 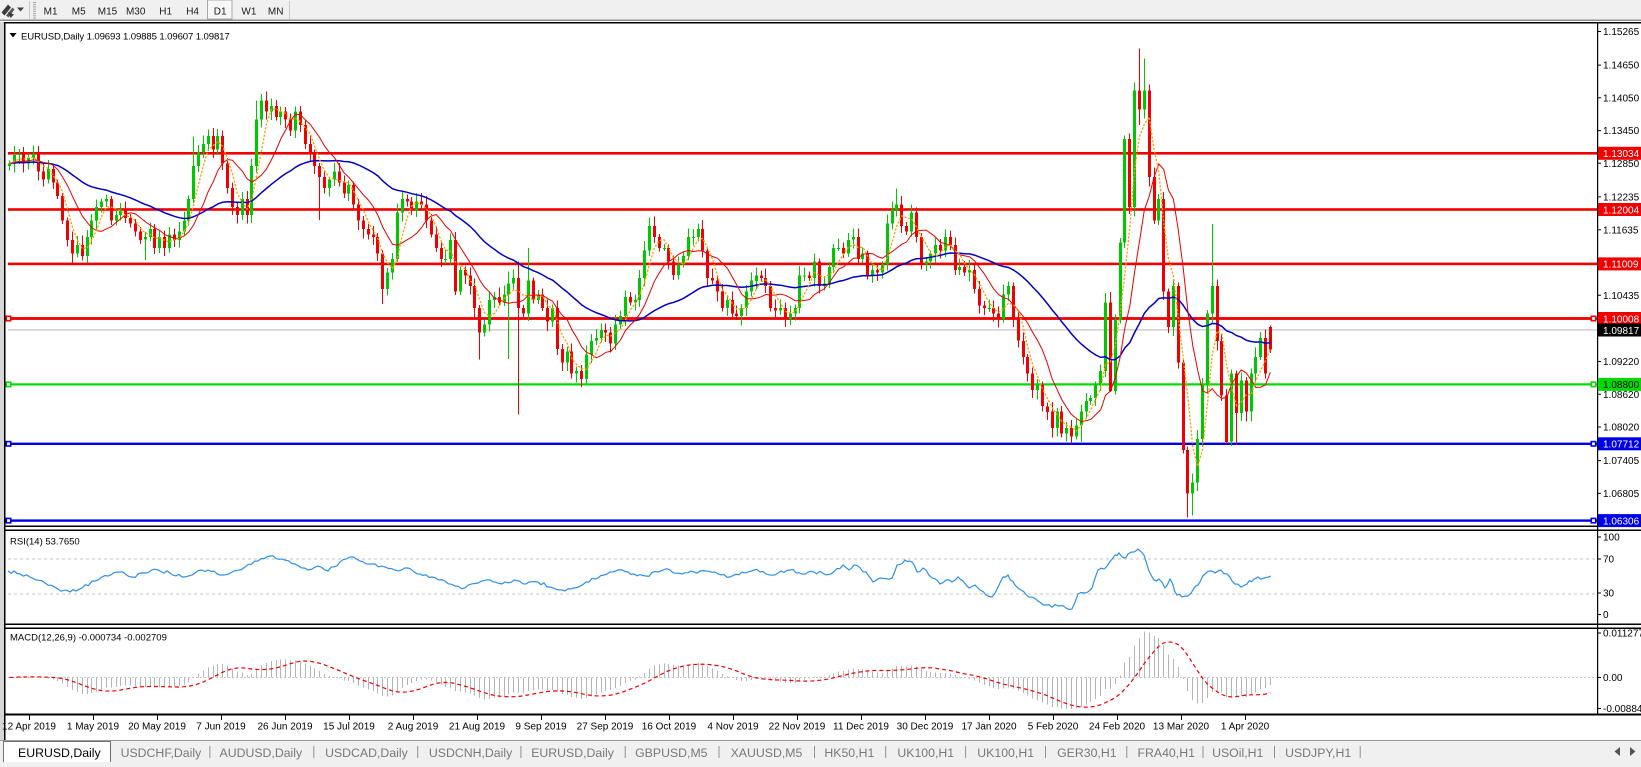 What do you see at coordinates (1621, 210) in the screenshot?
I see `svg-text: 1.12004` at bounding box center [1621, 210].